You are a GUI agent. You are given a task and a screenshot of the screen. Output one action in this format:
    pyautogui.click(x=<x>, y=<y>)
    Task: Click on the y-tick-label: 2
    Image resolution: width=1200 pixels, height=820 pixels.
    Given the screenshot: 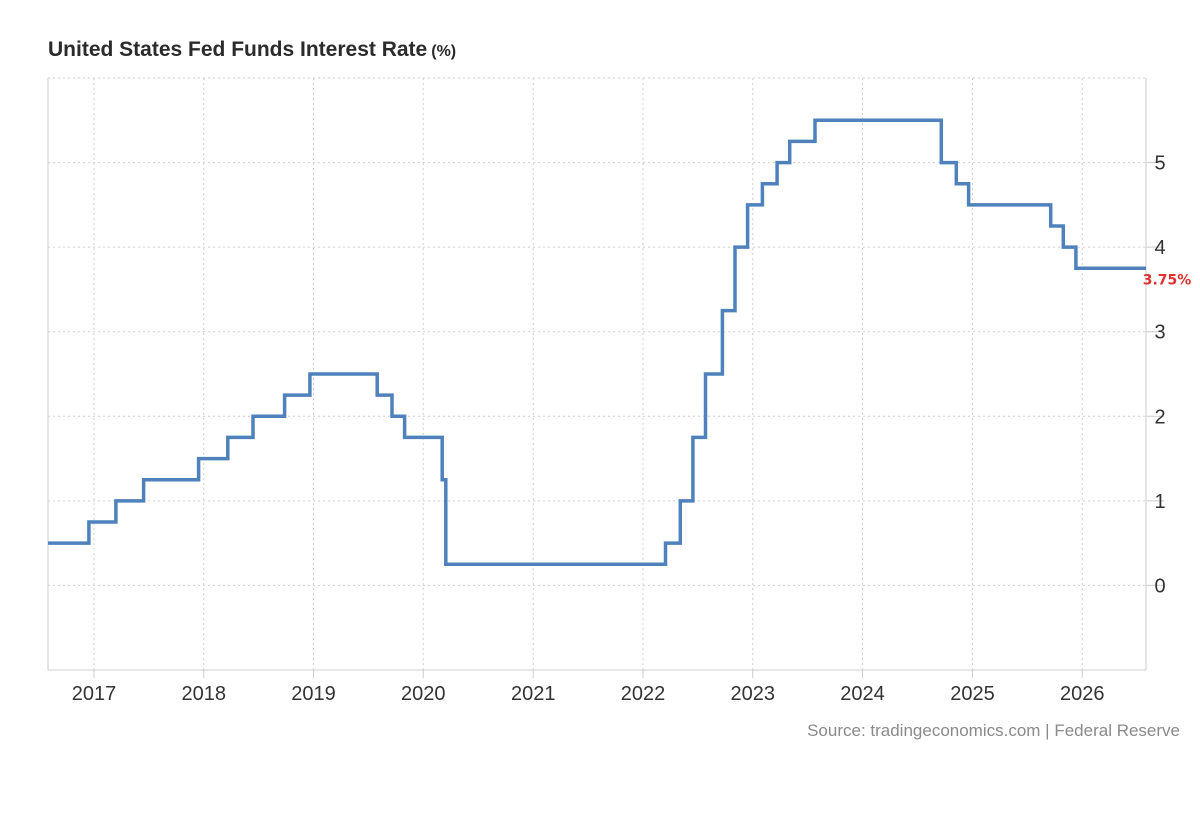 What is the action you would take?
    pyautogui.click(x=1159, y=417)
    